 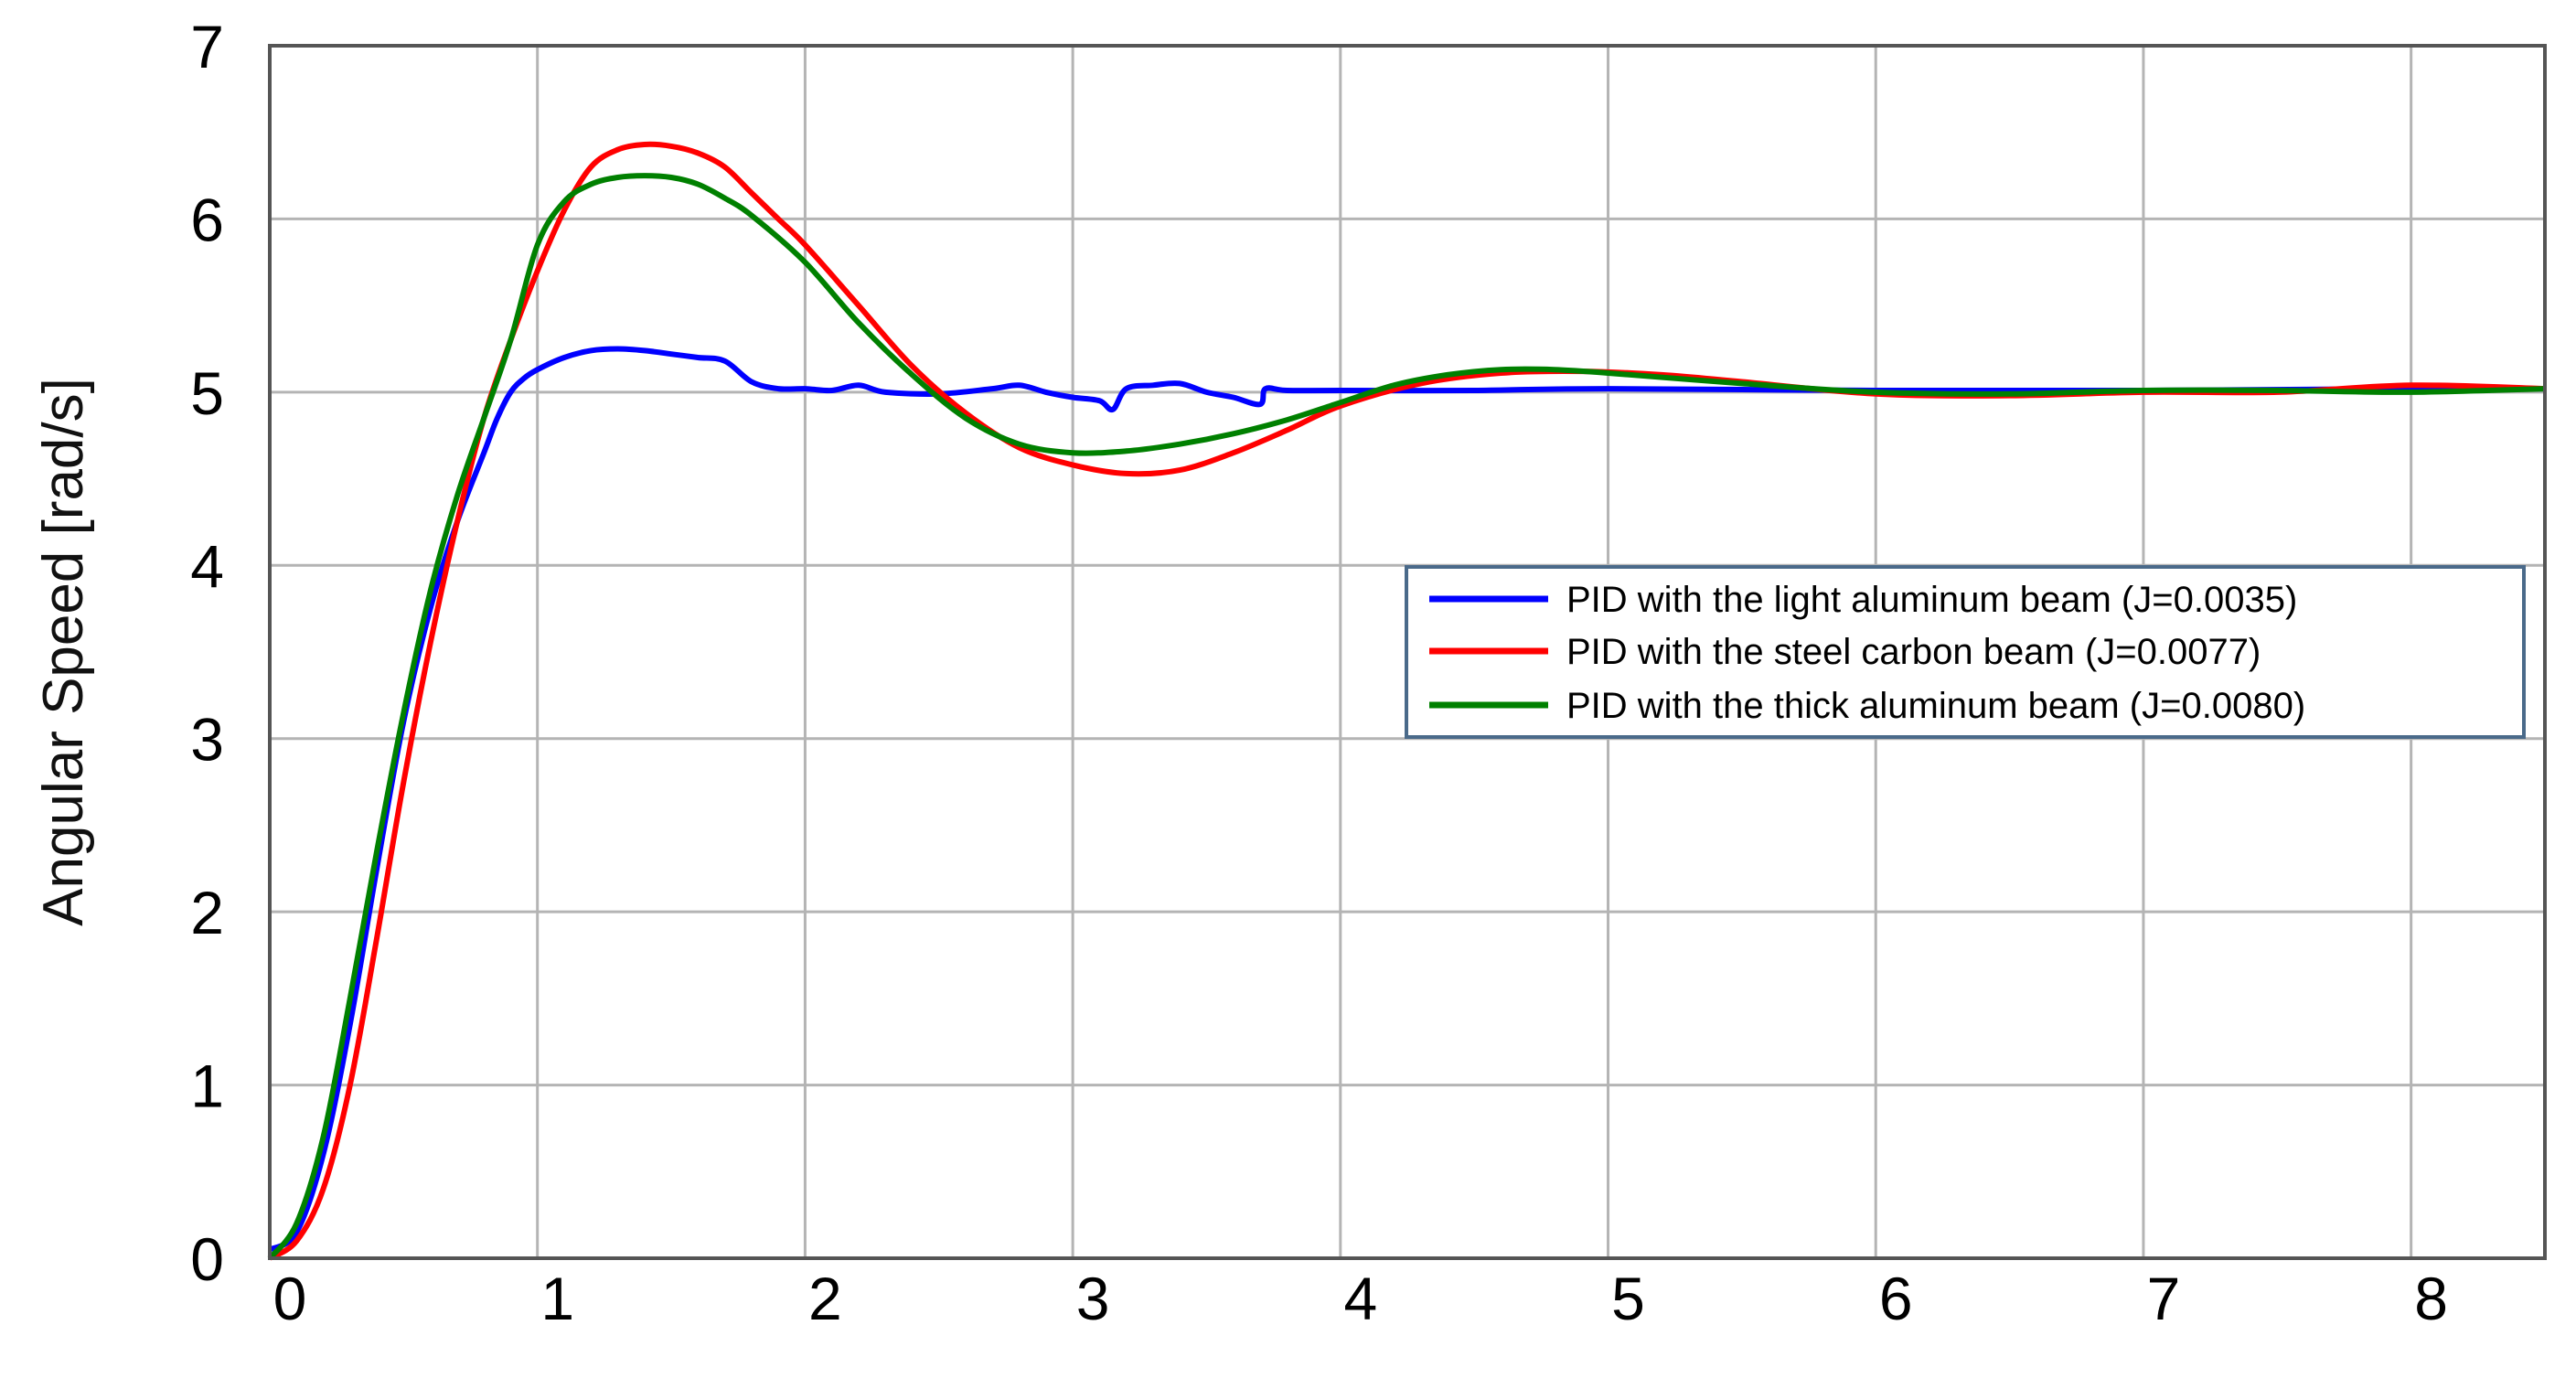 What do you see at coordinates (207, 653) in the screenshot?
I see `y-tick-labels: 0 1 2 3 4 5 6 7` at bounding box center [207, 653].